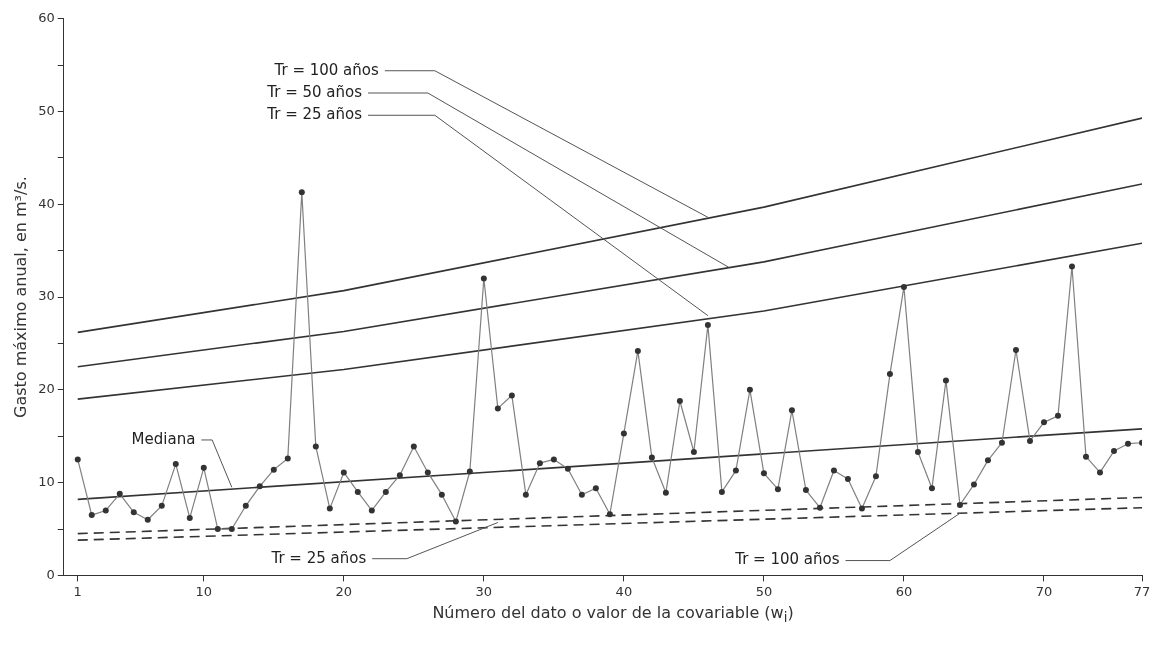 This screenshot has height=647, width=1174. I want to click on x-tick-label: 50, so click(764, 591).